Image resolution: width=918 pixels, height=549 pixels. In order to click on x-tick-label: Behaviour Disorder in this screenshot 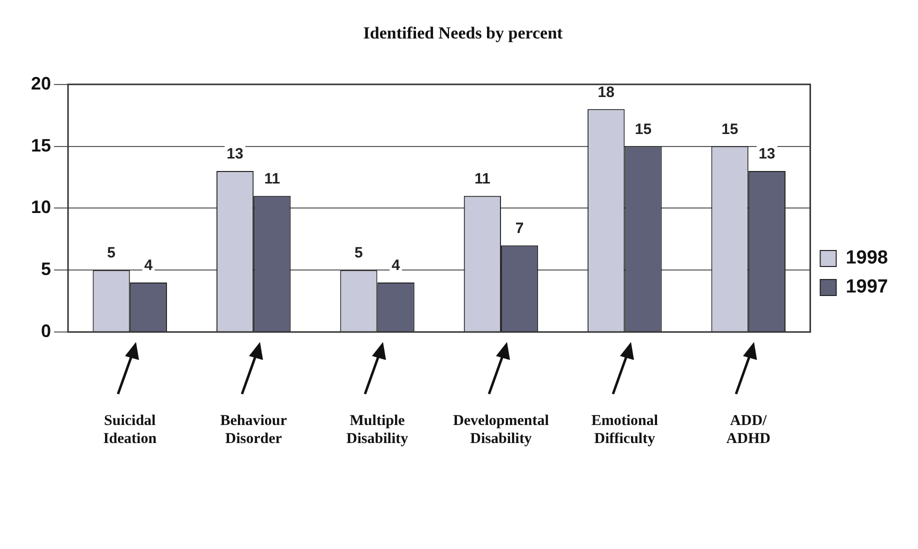, I will do `click(254, 429)`.